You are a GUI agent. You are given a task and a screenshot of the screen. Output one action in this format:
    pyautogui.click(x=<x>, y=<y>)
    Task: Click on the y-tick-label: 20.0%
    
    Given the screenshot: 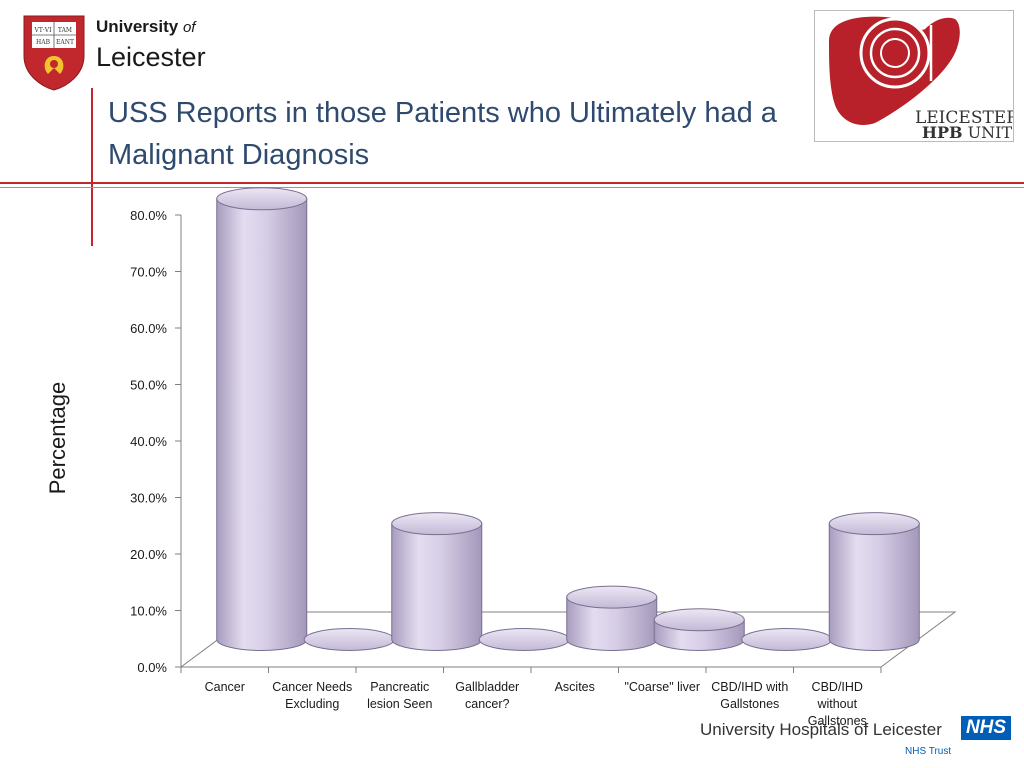 What is the action you would take?
    pyautogui.click(x=148, y=554)
    